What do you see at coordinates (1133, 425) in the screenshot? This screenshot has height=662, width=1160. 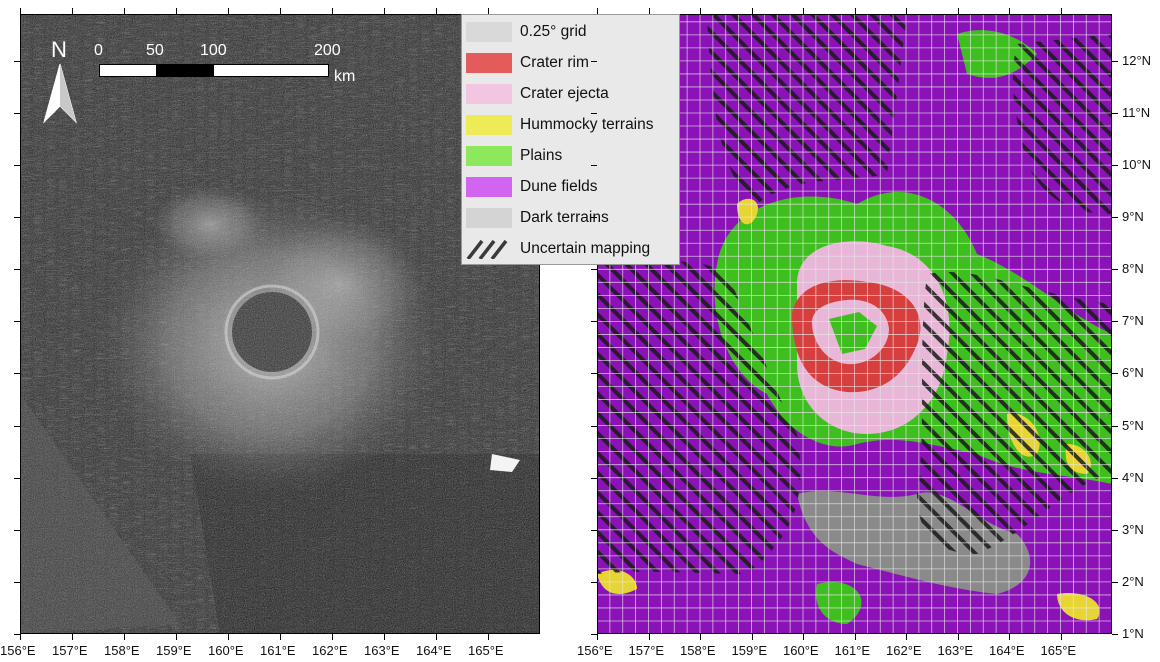 I see `latitude-label-right: 5°N` at bounding box center [1133, 425].